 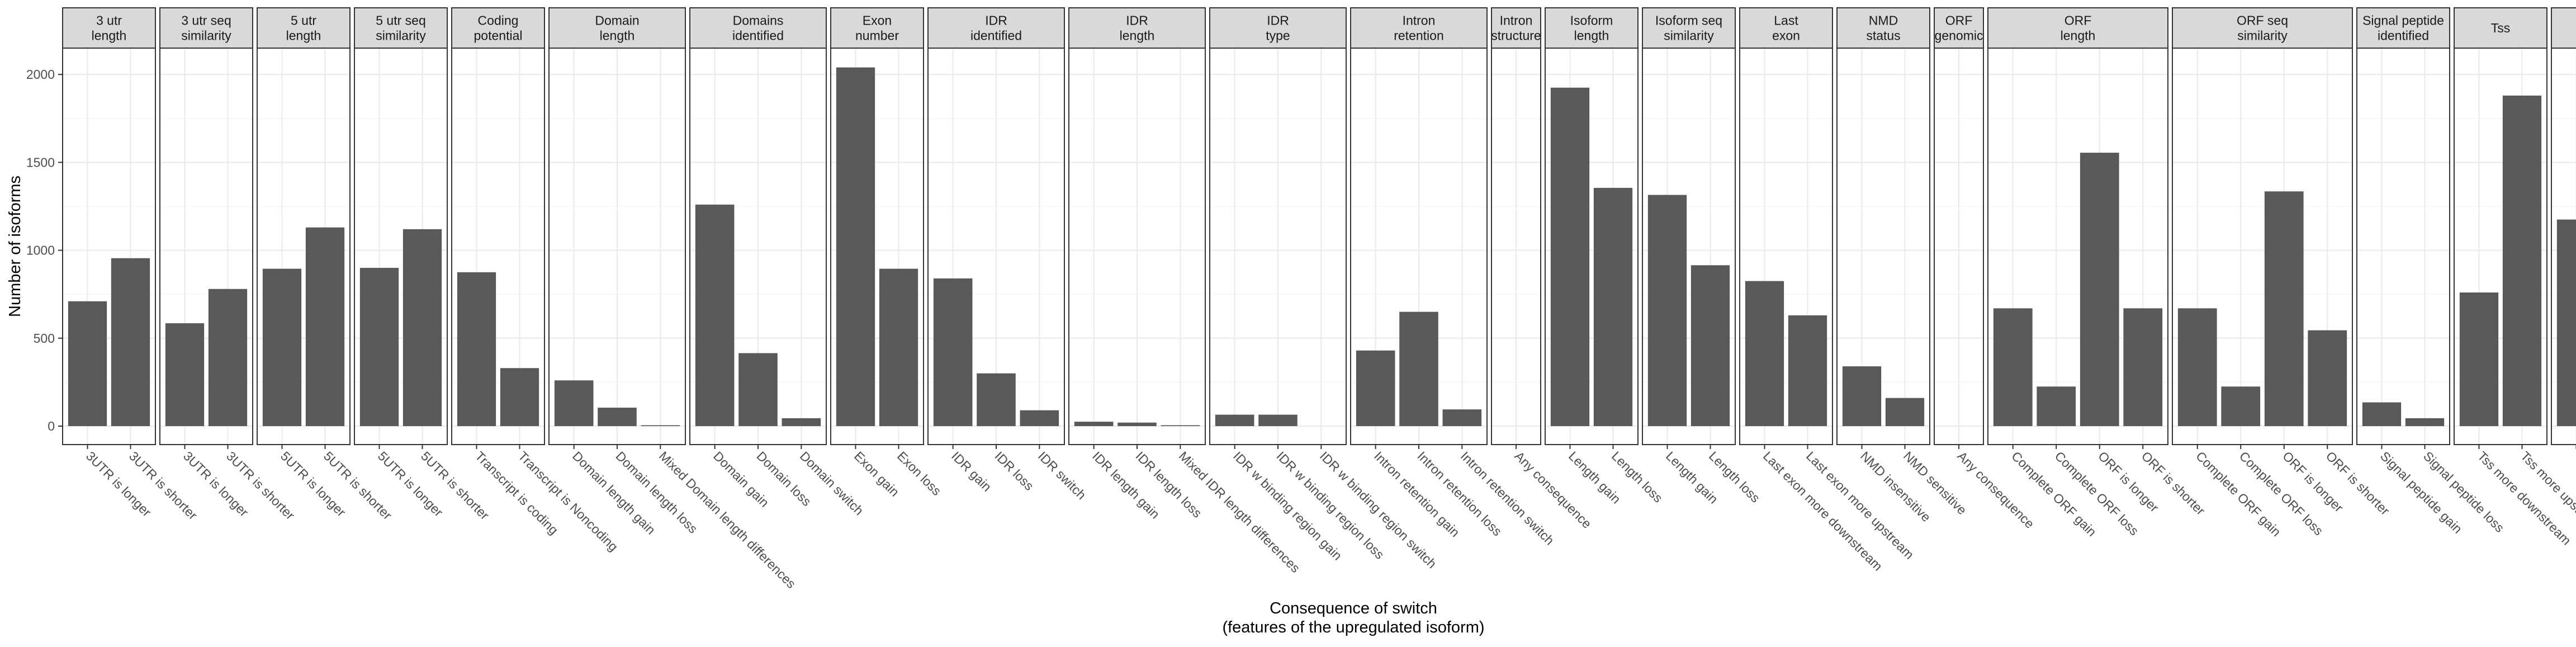 I want to click on x-tick-label: IDR switch, so click(x=1062, y=475).